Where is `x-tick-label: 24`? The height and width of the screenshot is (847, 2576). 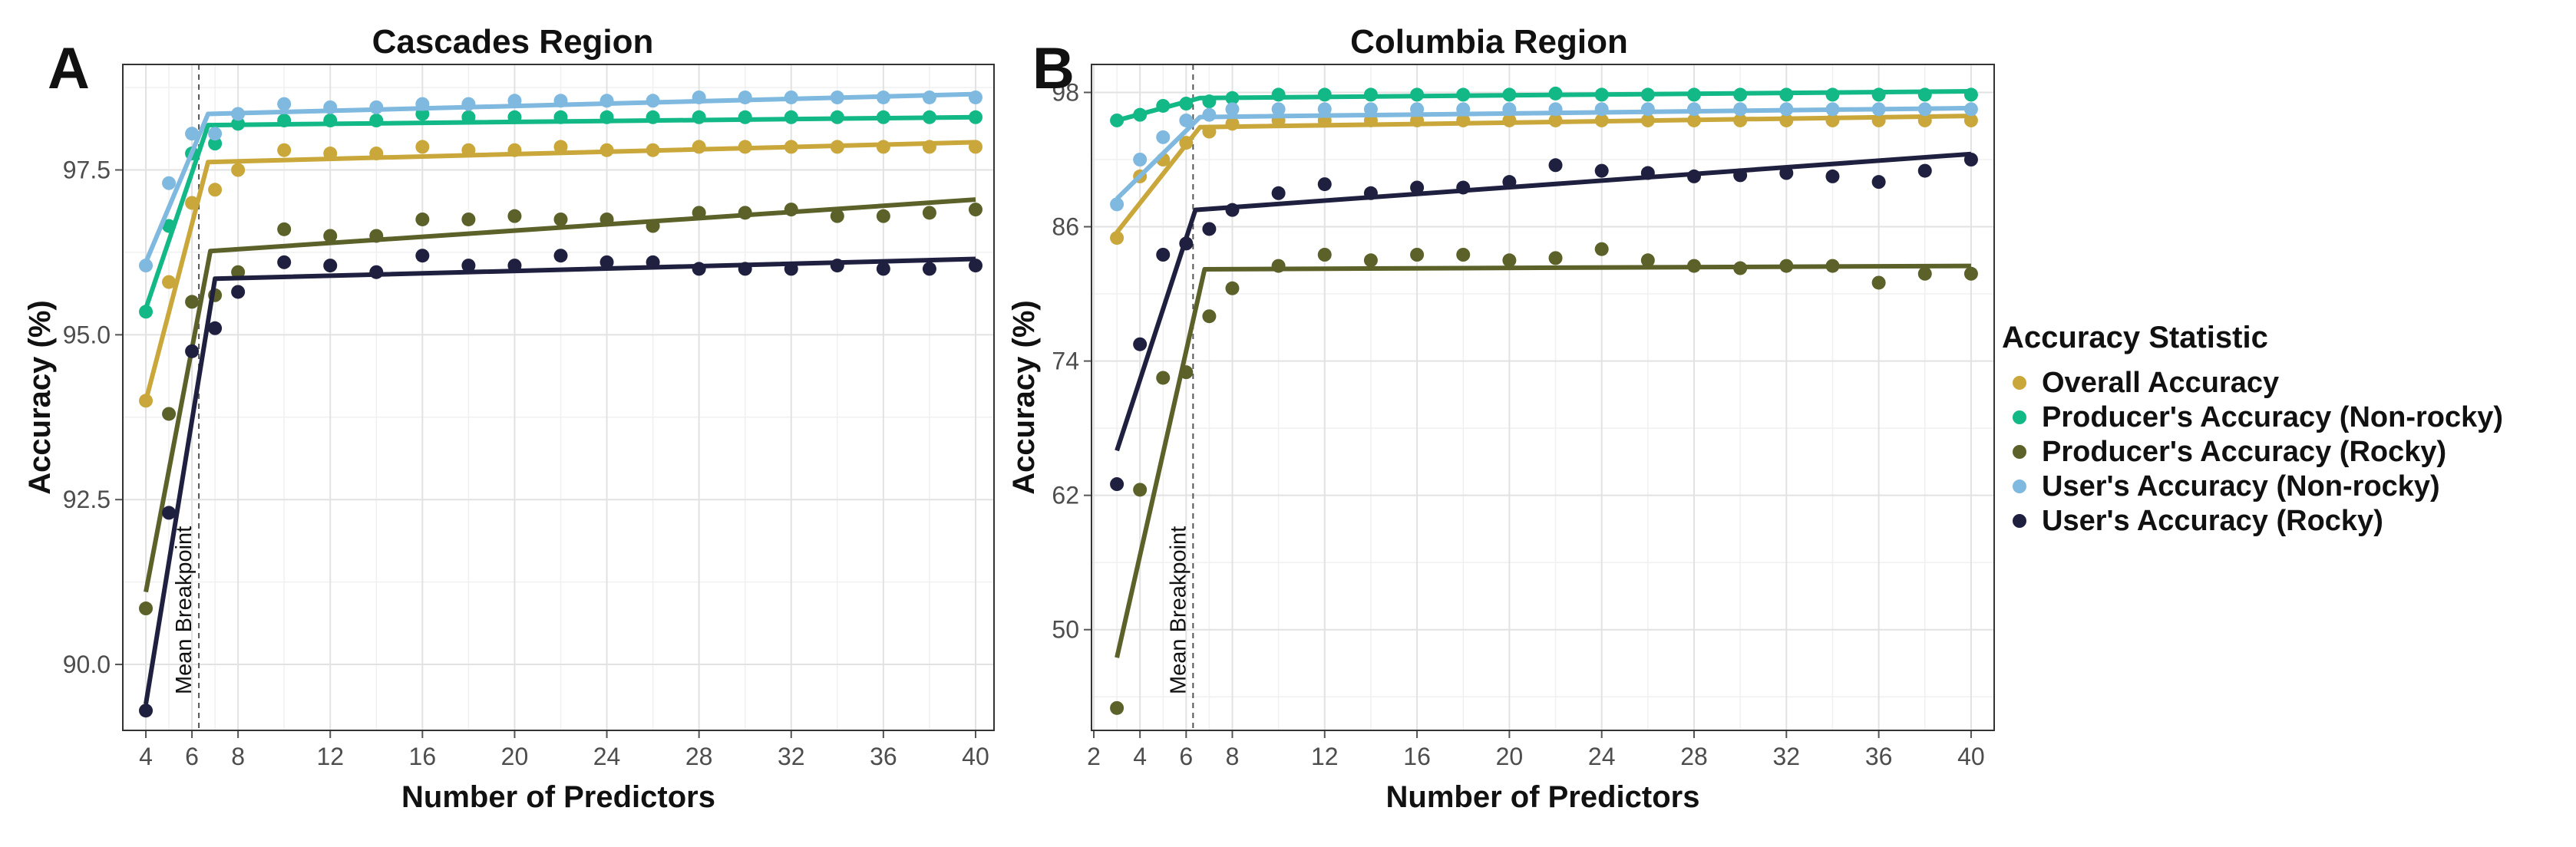 x-tick-label: 24 is located at coordinates (607, 756).